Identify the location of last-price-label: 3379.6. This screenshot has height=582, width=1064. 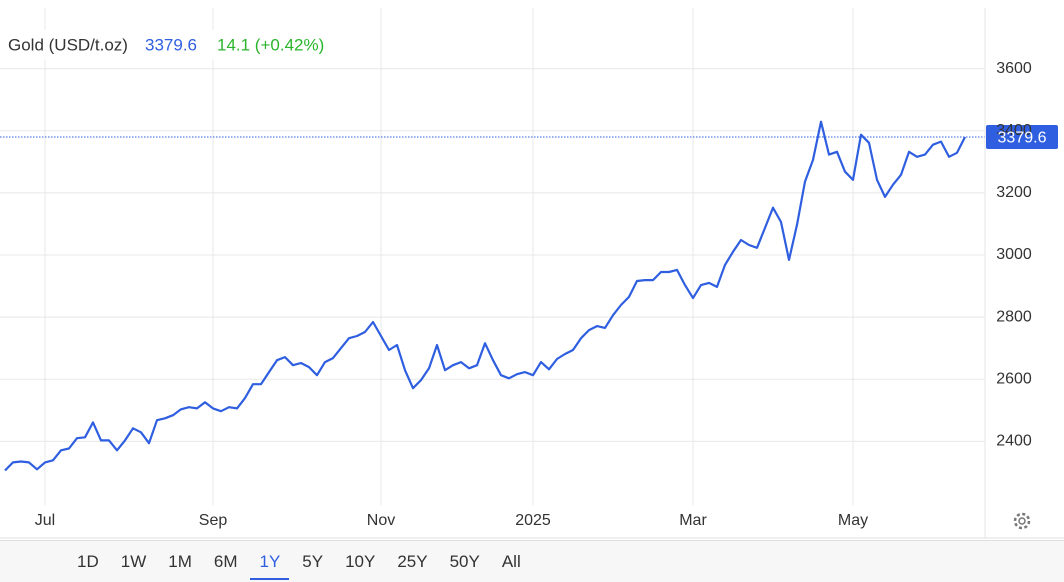
(1022, 137).